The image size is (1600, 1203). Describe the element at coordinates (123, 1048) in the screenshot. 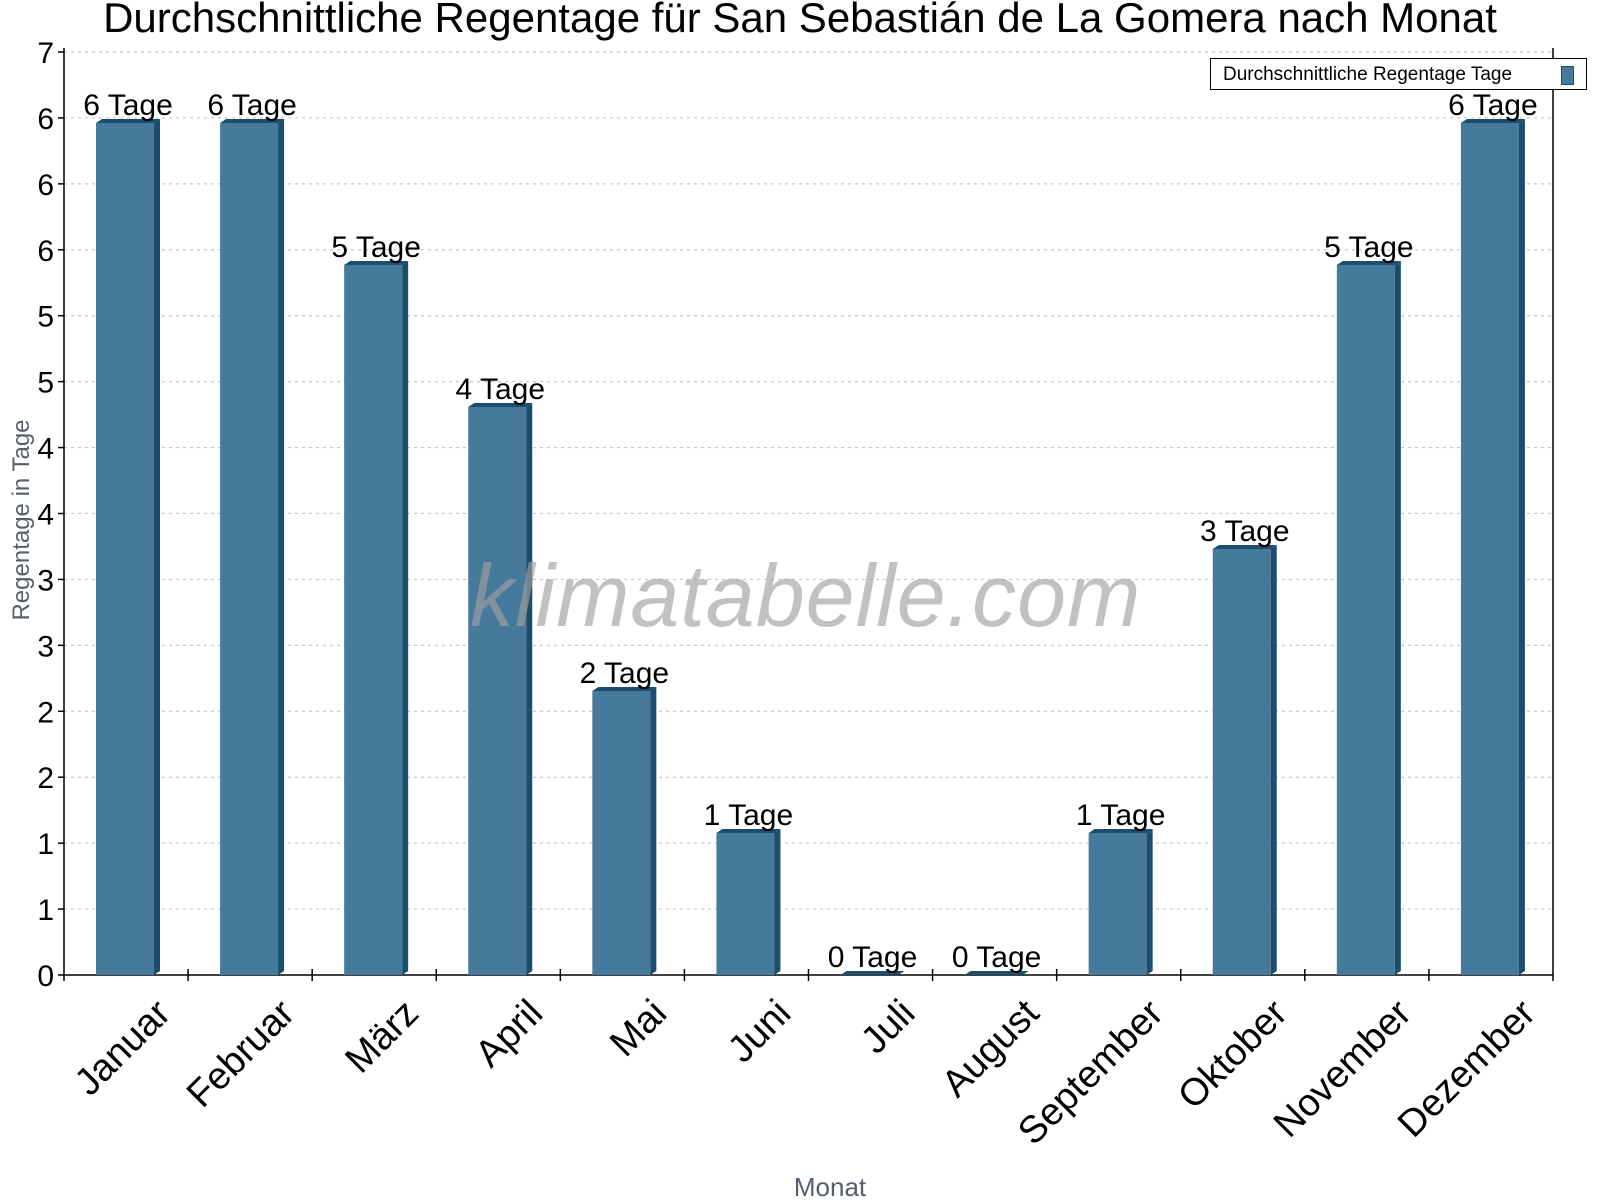

I see `x-tick-label: Januar` at that location.